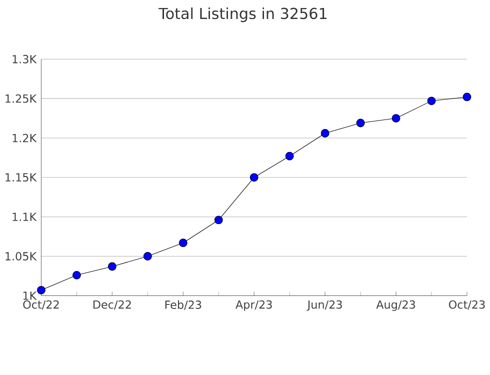 The height and width of the screenshot is (375, 490). I want to click on y-tick-label: 1.1K, so click(24, 217).